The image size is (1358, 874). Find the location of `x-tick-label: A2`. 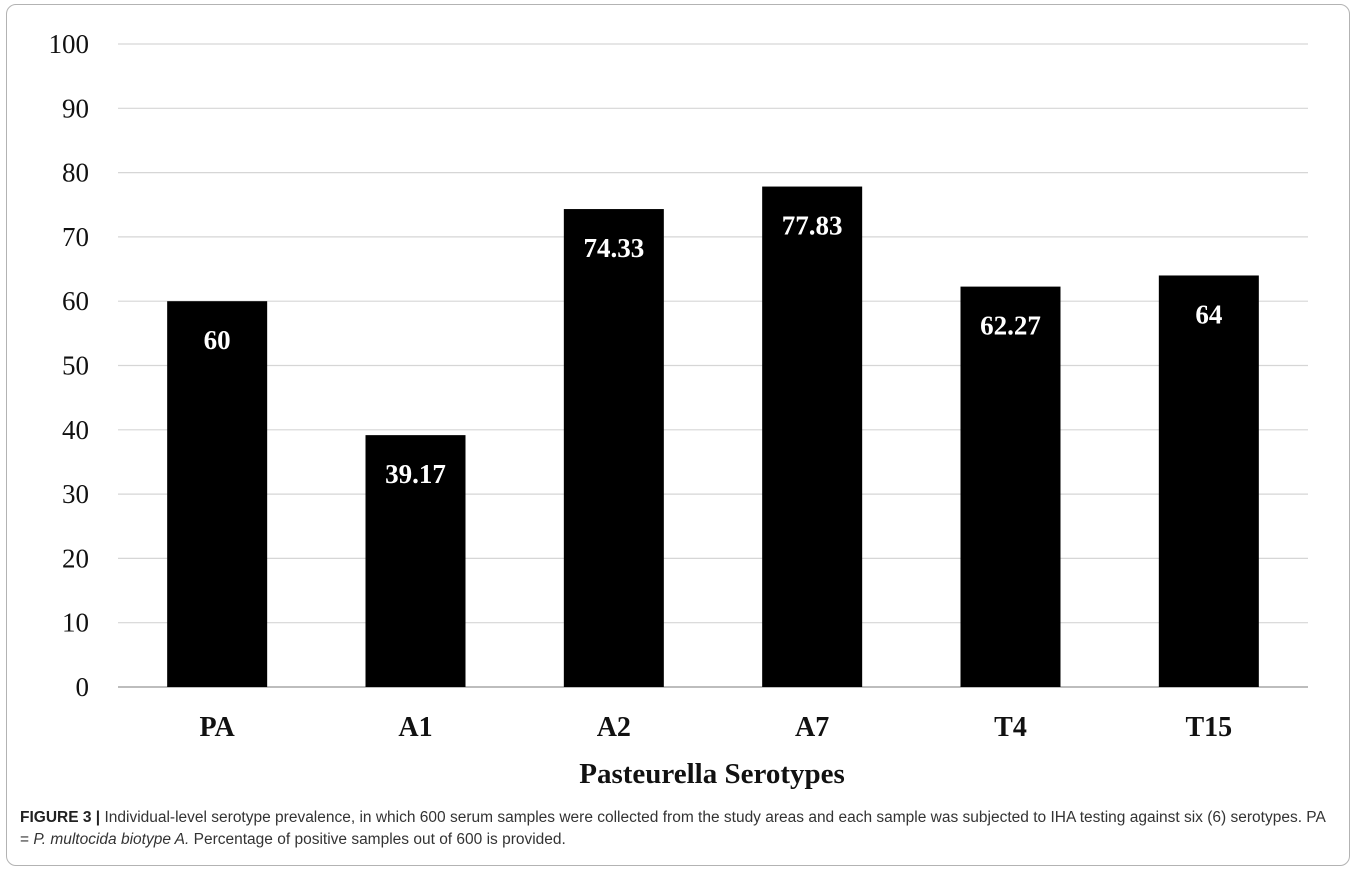

x-tick-label: A2 is located at coordinates (614, 727).